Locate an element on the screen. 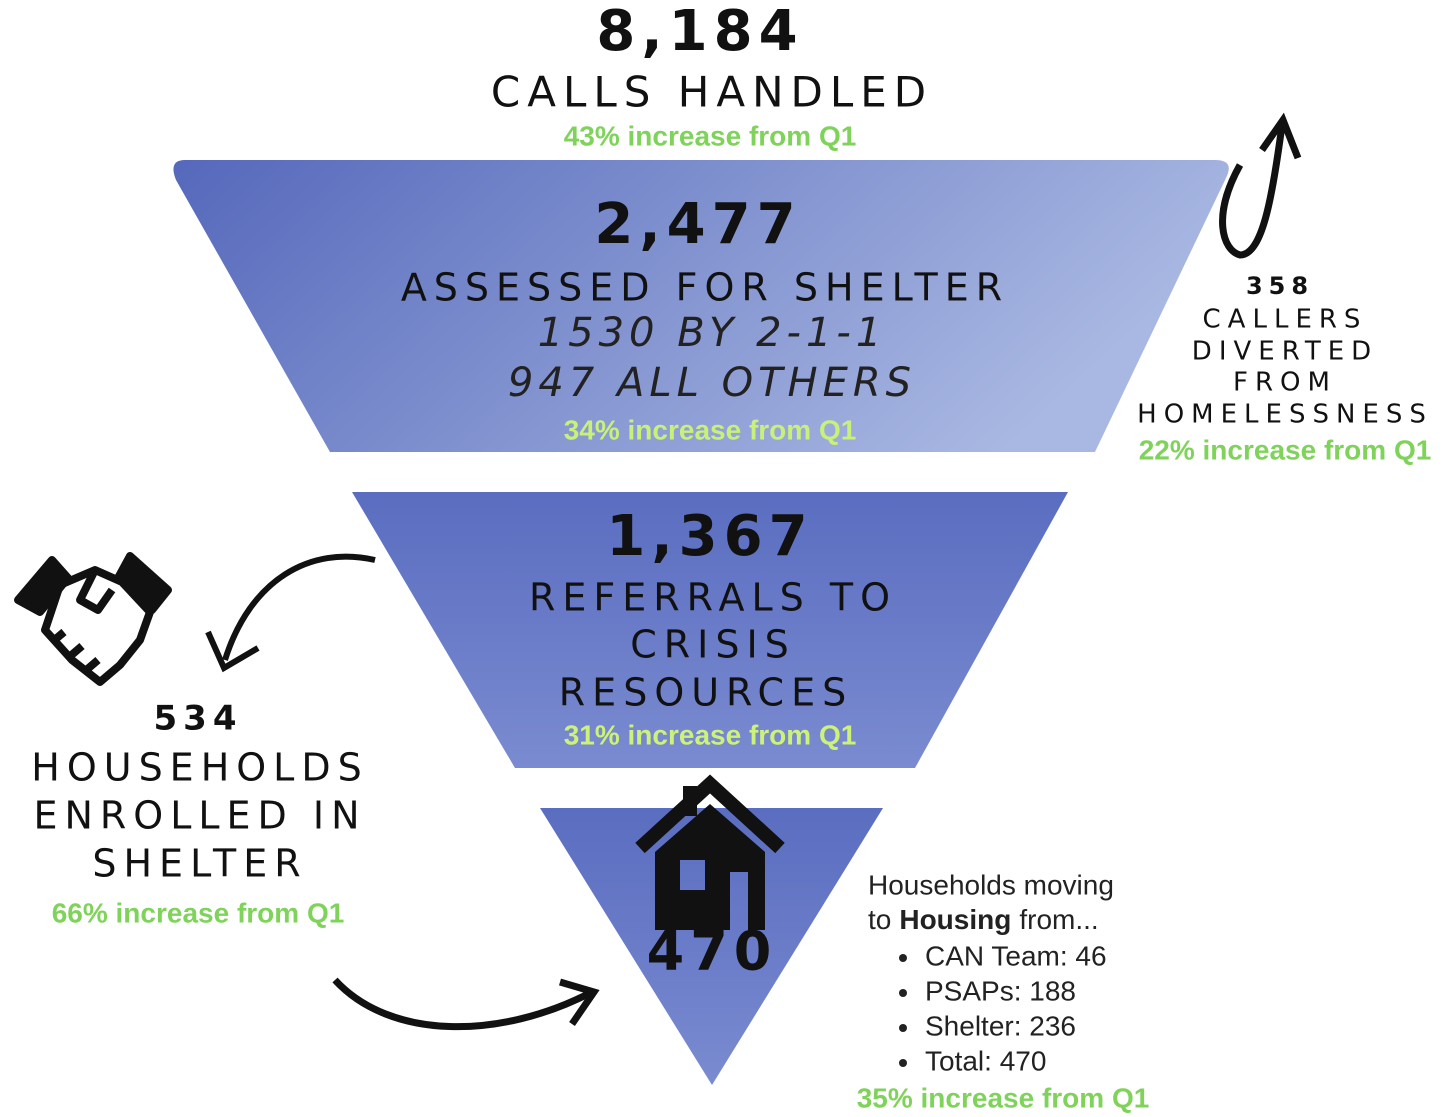  stat-detail: 1530 BY 2-1-1 is located at coordinates (712, 333).